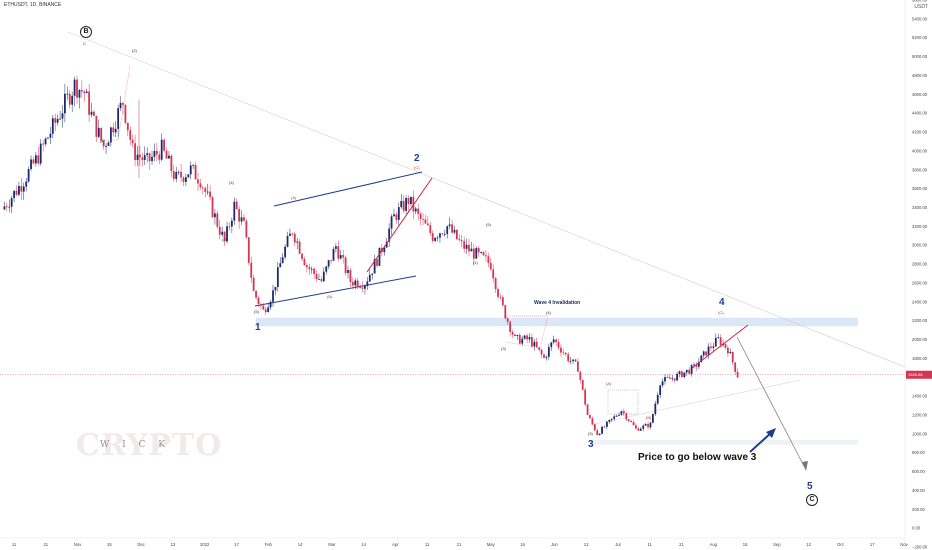 Image resolution: width=932 pixels, height=550 pixels. Describe the element at coordinates (417, 158) in the screenshot. I see `wave-label-2: 2` at that location.